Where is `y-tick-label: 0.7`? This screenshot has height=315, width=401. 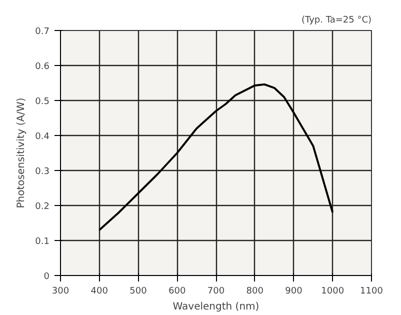 y-tick-label: 0.7 is located at coordinates (42, 32).